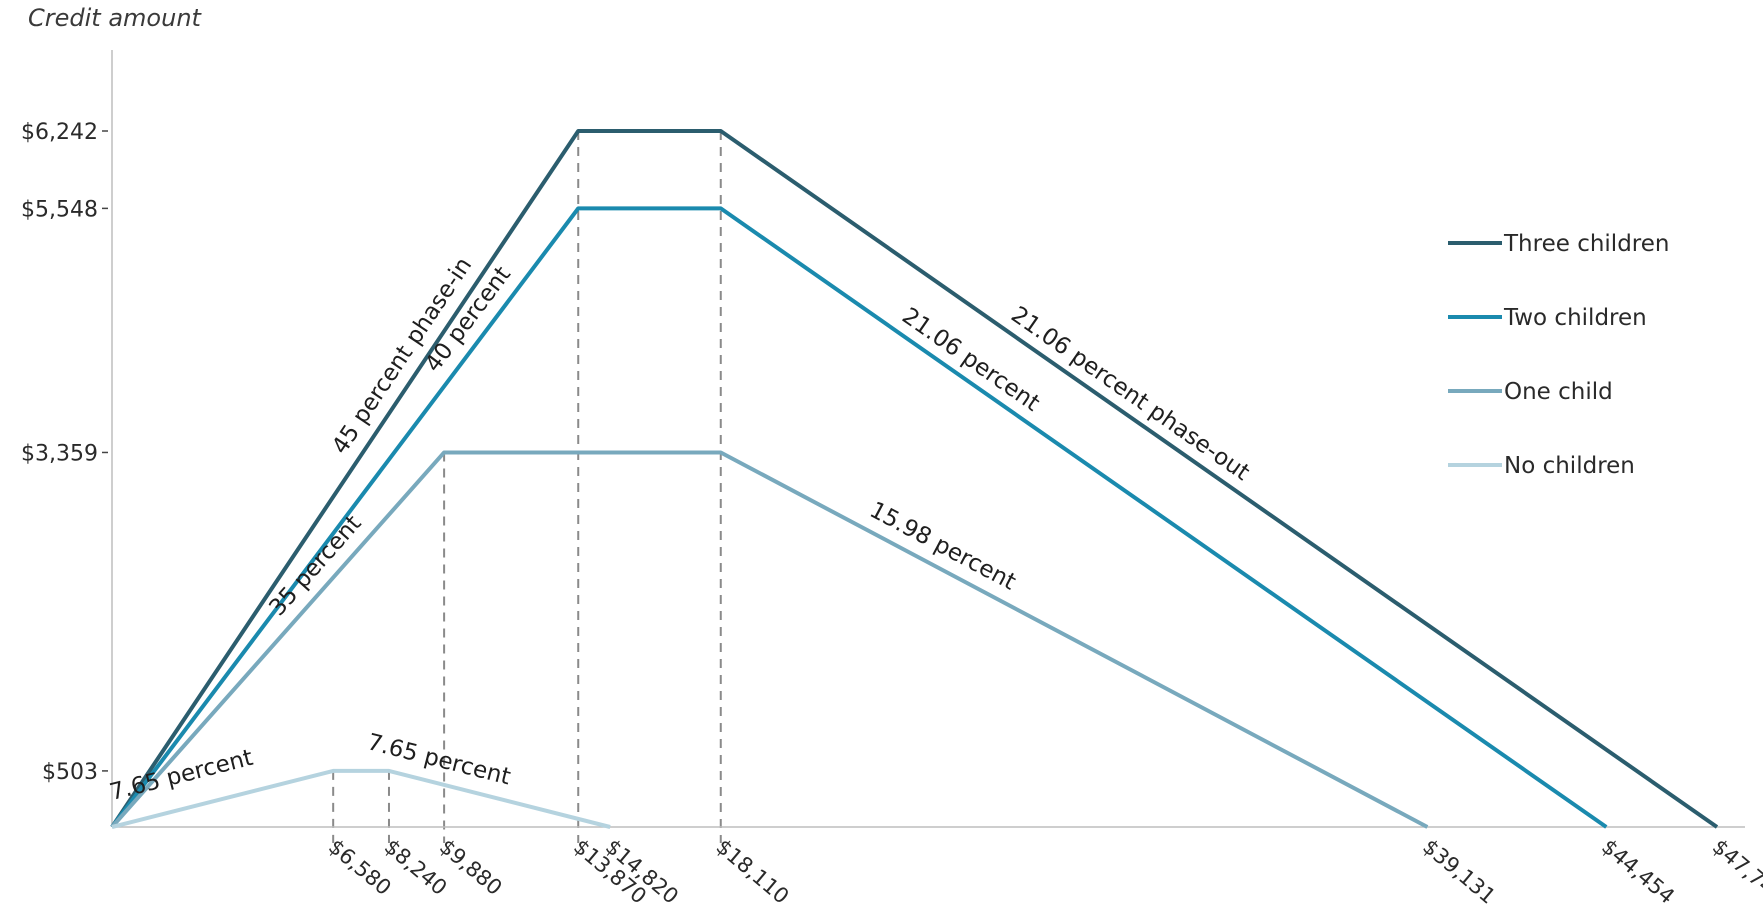 This screenshot has width=1763, height=916. Describe the element at coordinates (1735, 871) in the screenshot. I see `x-tick-label: $47,747` at that location.